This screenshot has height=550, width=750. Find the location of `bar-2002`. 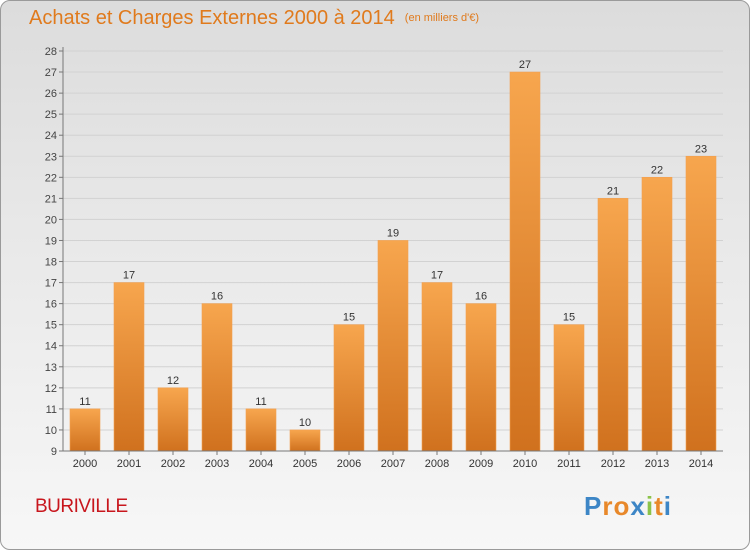

bar-2002 is located at coordinates (173, 419).